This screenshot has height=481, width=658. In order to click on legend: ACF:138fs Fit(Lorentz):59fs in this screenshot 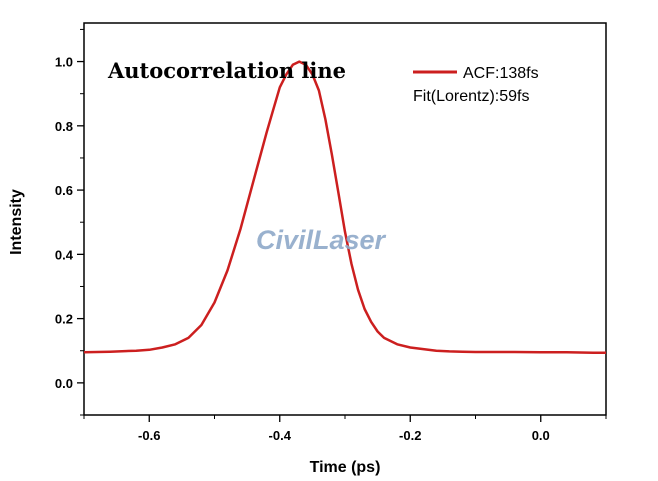, I will do `click(476, 85)`.